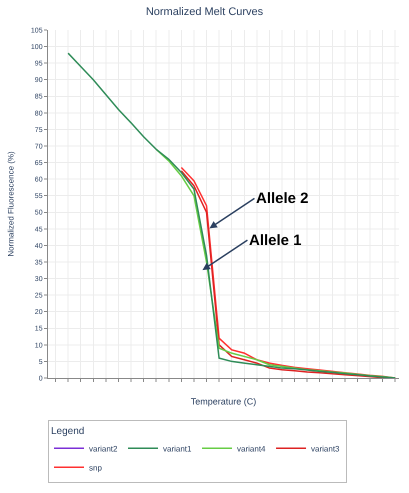 This screenshot has width=409, height=493. What do you see at coordinates (177, 449) in the screenshot?
I see `legend-label: variant1` at bounding box center [177, 449].